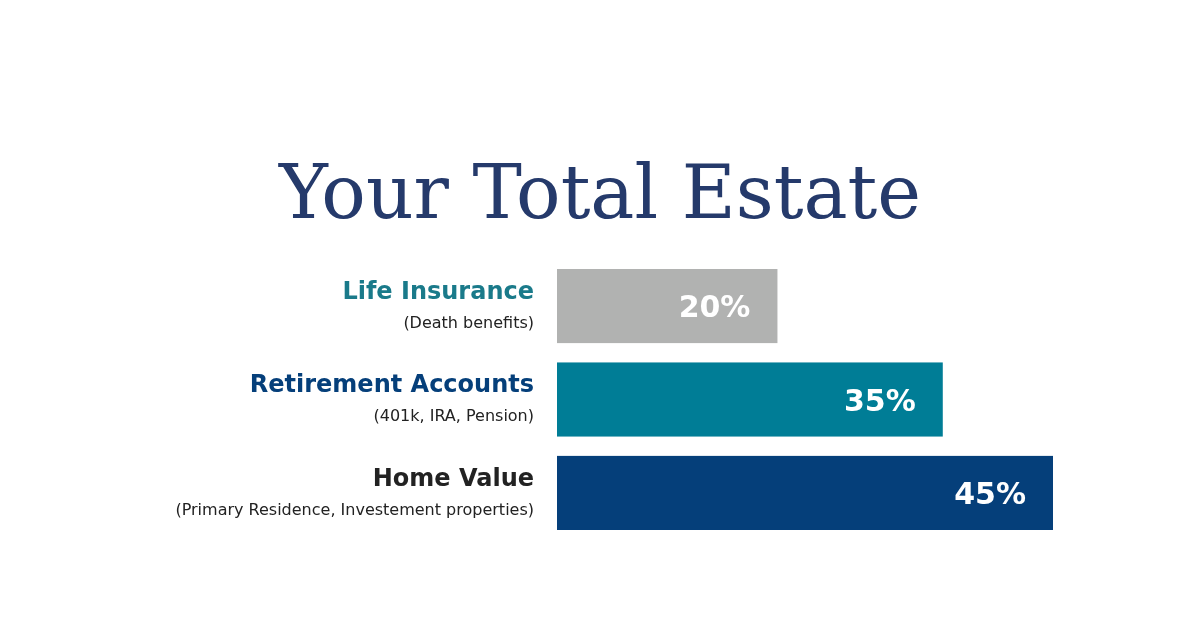 Image resolution: width=1200 pixels, height=628 pixels. I want to click on data-label: 35%, so click(879, 400).